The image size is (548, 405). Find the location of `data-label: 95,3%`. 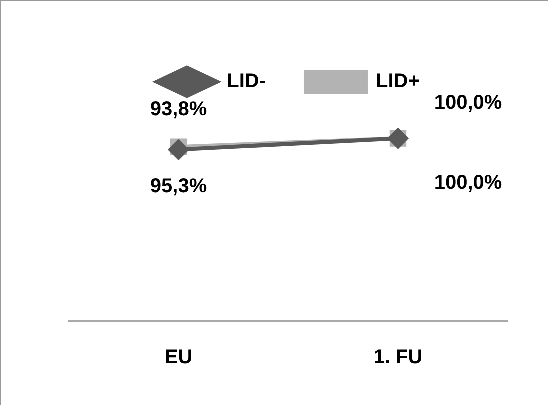

data-label: 95,3% is located at coordinates (179, 187).